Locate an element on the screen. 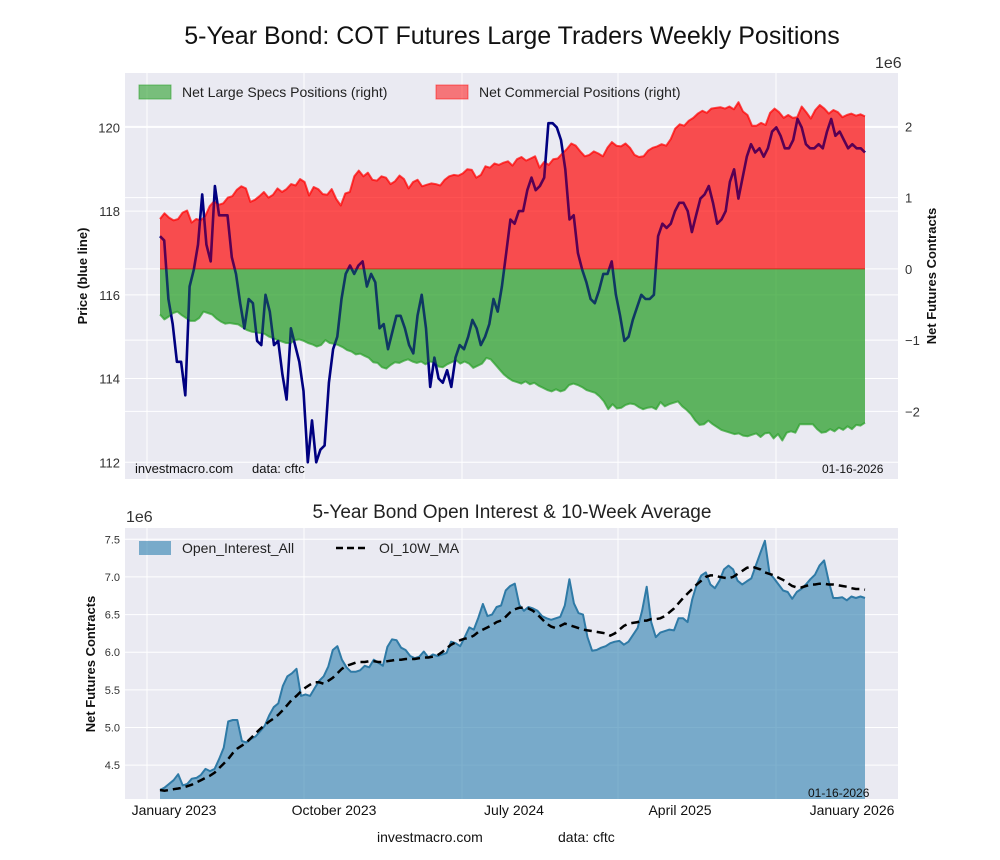 Image resolution: width=1000 pixels, height=860 pixels. price-axis-ticks: 112 114 116 118 120 is located at coordinates (109, 295).